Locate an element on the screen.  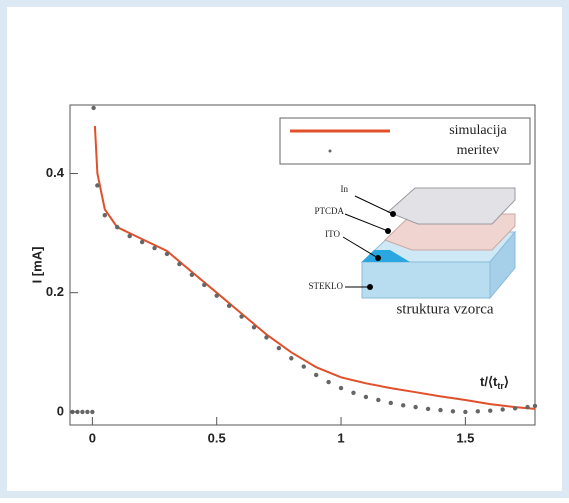
x-axis-label-end: ⟩ is located at coordinates (506, 381).